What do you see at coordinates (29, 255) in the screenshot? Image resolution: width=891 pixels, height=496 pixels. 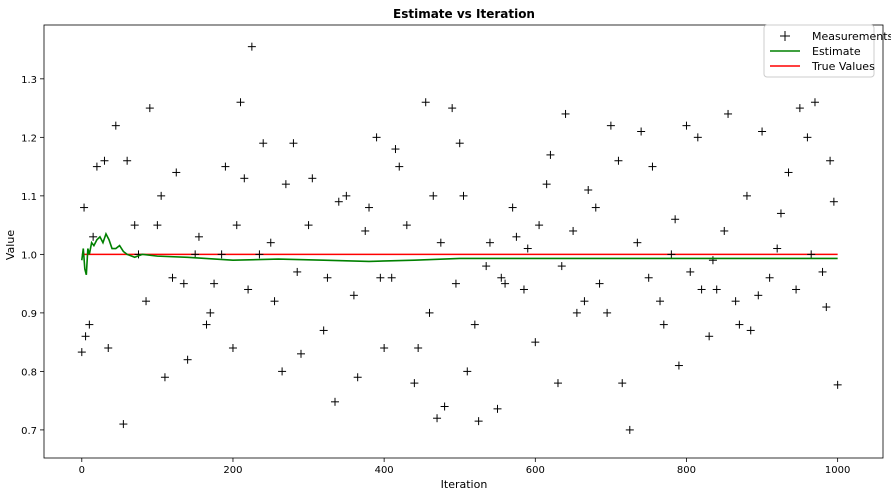 I see `y-tick-label: 1.0` at bounding box center [29, 255].